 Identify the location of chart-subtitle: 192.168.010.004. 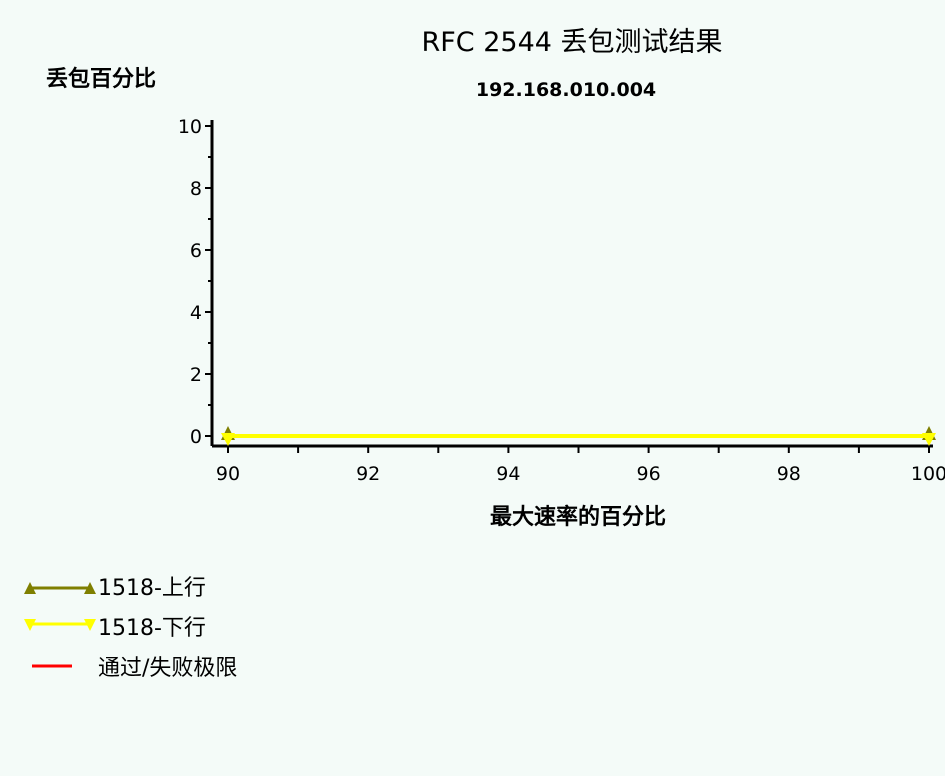
(566, 90).